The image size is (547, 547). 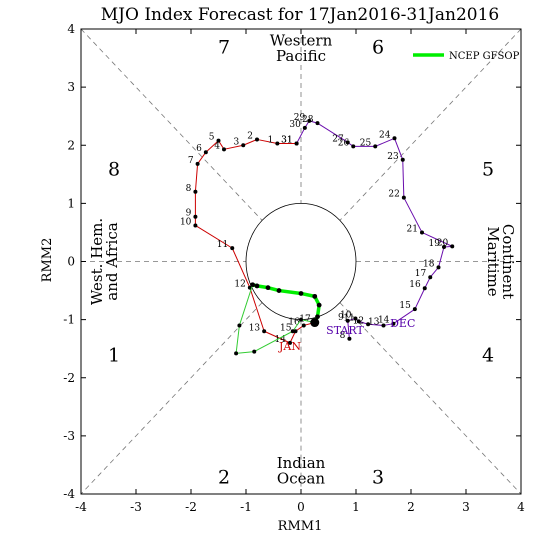 I want to click on phase-number-label: 7, so click(x=224, y=47).